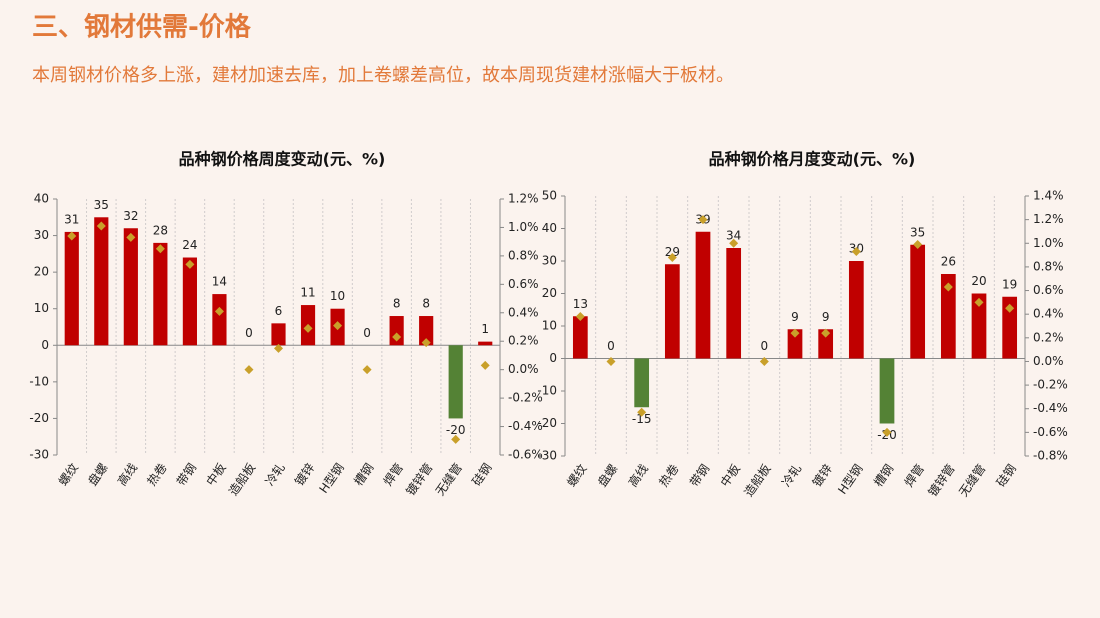 The width and height of the screenshot is (1100, 618). Describe the element at coordinates (812, 159) in the screenshot. I see `chart-title: 品种钢价格月度变动(元、%)` at that location.